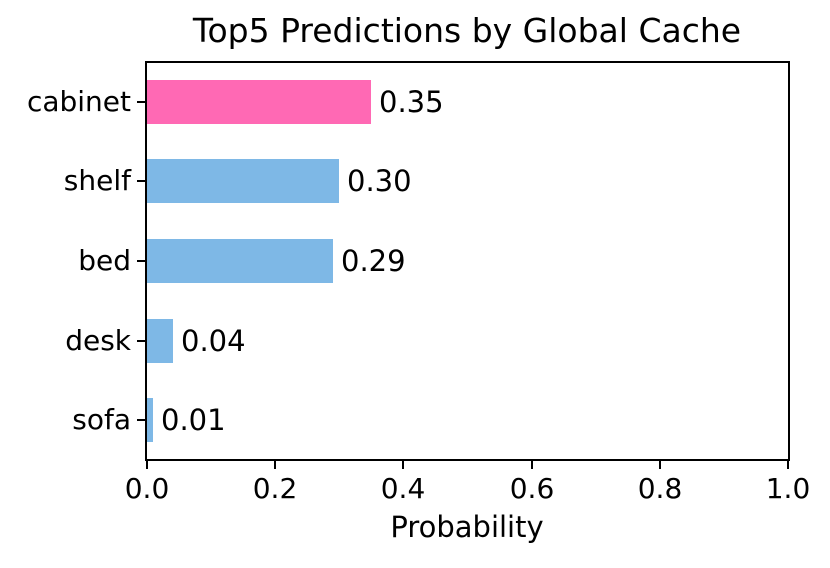 The height and width of the screenshot is (568, 830). I want to click on x-axis-label: Probability, so click(467, 527).